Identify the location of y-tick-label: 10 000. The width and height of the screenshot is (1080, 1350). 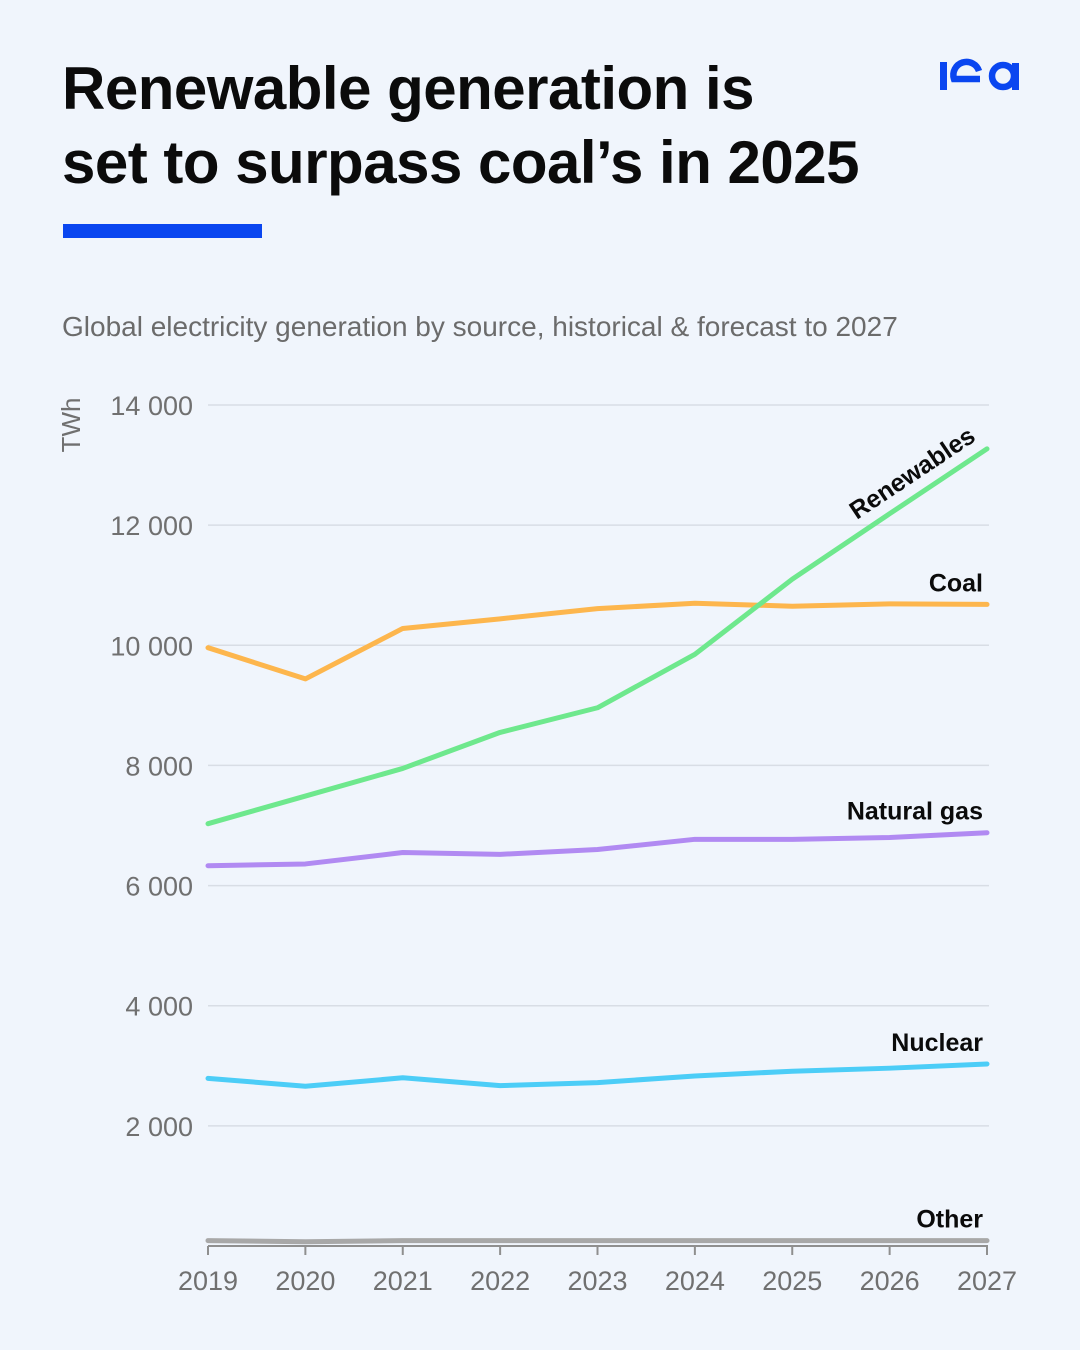
(151, 646).